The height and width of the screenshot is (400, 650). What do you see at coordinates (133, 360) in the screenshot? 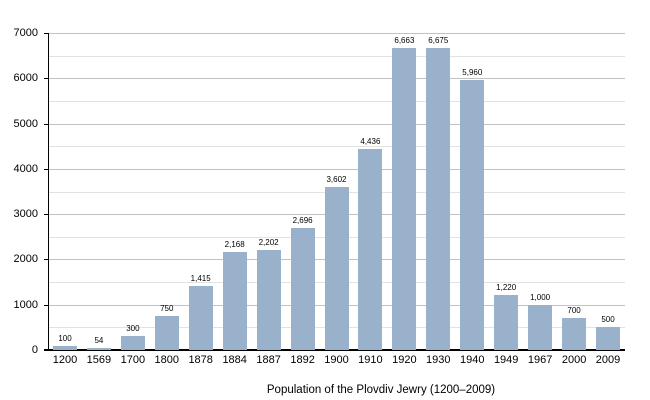
I see `x-tick-label: 1700` at bounding box center [133, 360].